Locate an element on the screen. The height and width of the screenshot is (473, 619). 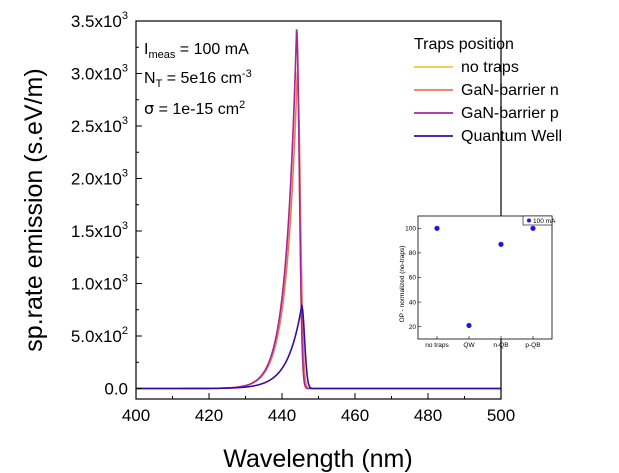
x-axis-title: Wavelength (nm) is located at coordinates (317, 459).